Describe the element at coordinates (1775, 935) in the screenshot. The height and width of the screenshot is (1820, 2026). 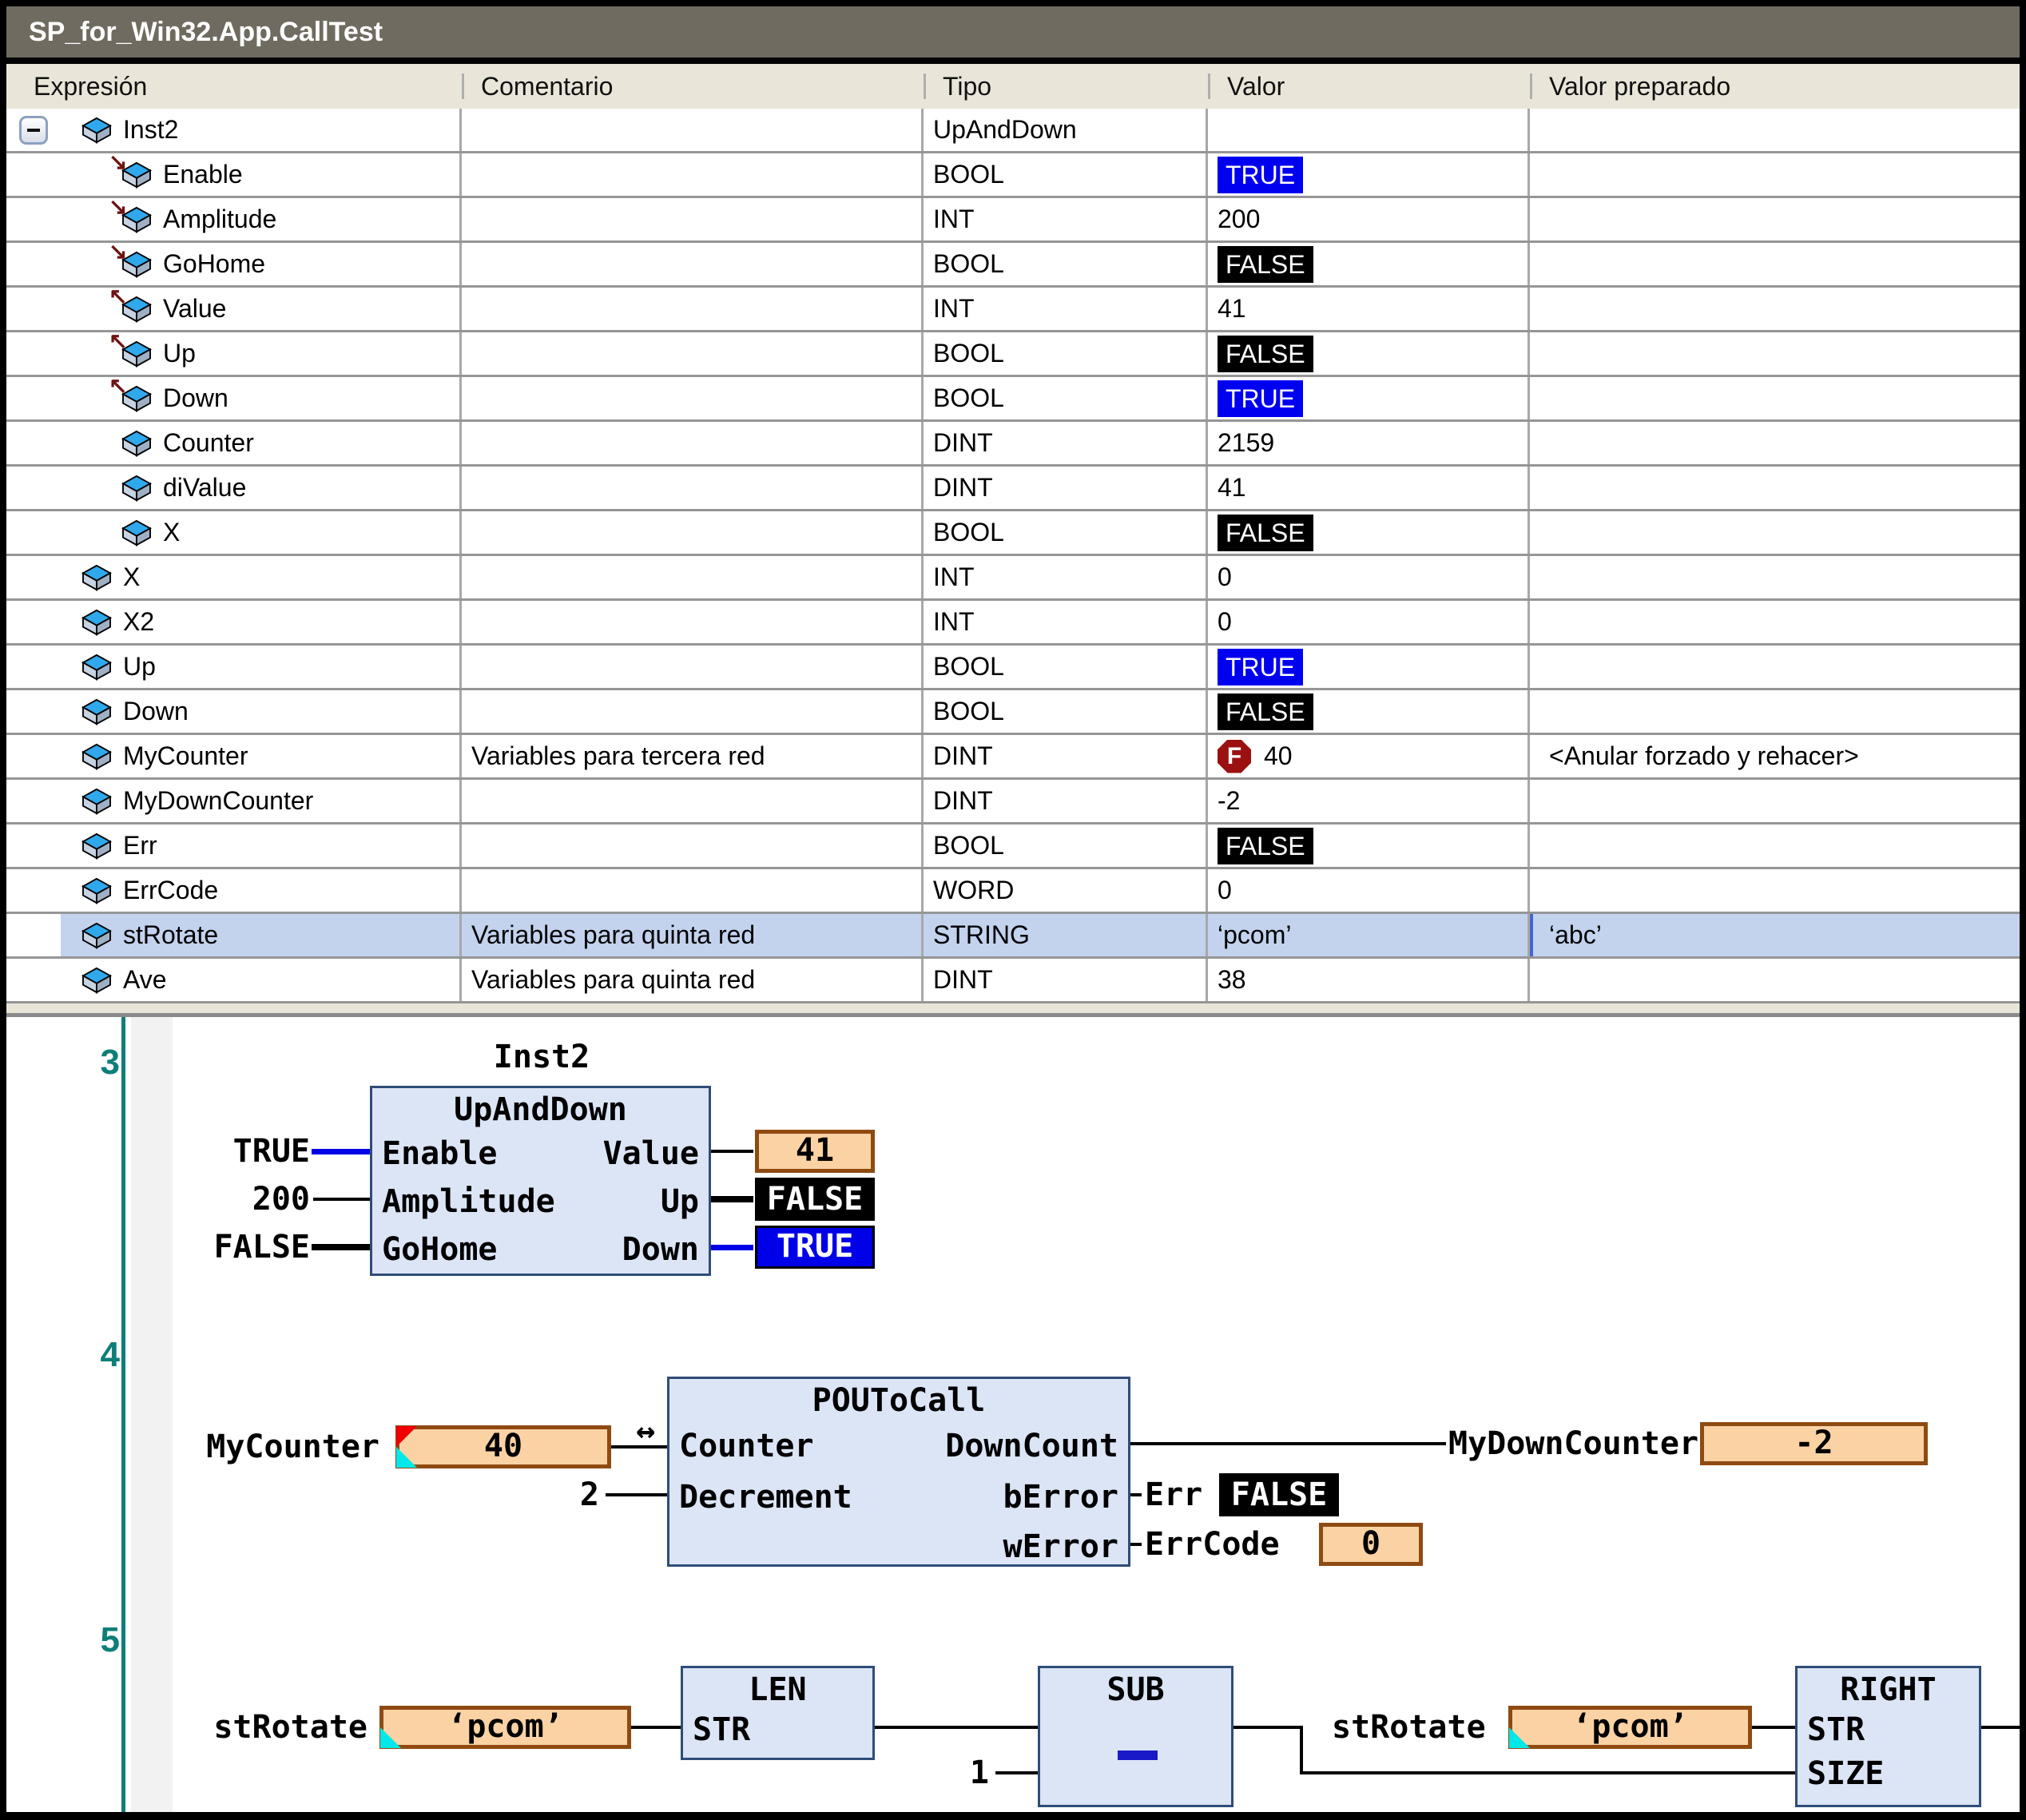
I see `prepared-value-cell: ‘abc’` at that location.